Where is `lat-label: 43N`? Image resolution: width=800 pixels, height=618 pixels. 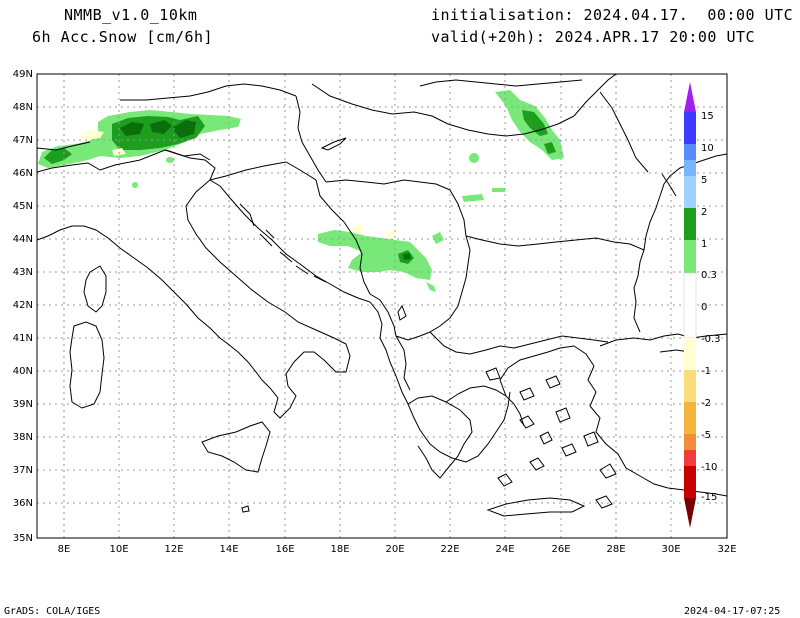 lat-label: 43N is located at coordinates (23, 272).